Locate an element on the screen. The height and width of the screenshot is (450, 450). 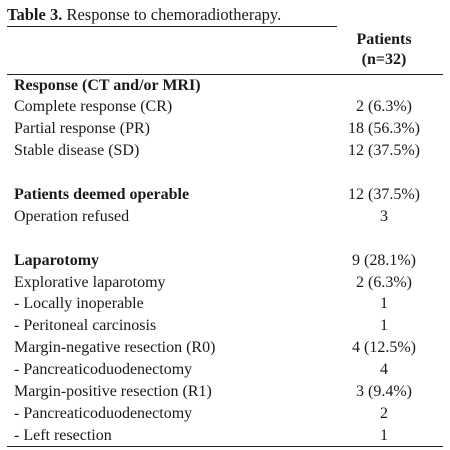
header-rule is located at coordinates (225, 74).